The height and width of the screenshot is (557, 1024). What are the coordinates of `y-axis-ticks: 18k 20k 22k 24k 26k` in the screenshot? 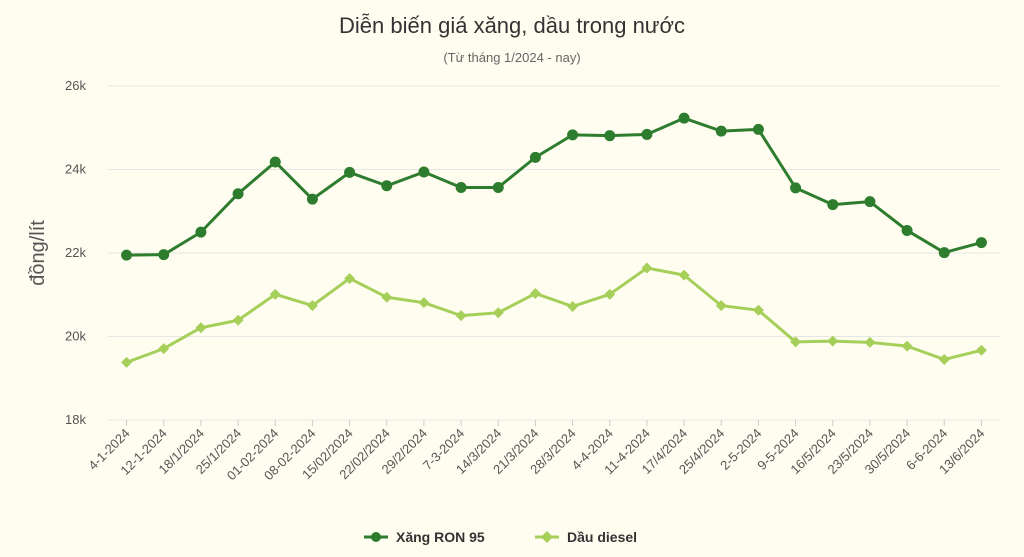 It's located at (75, 252).